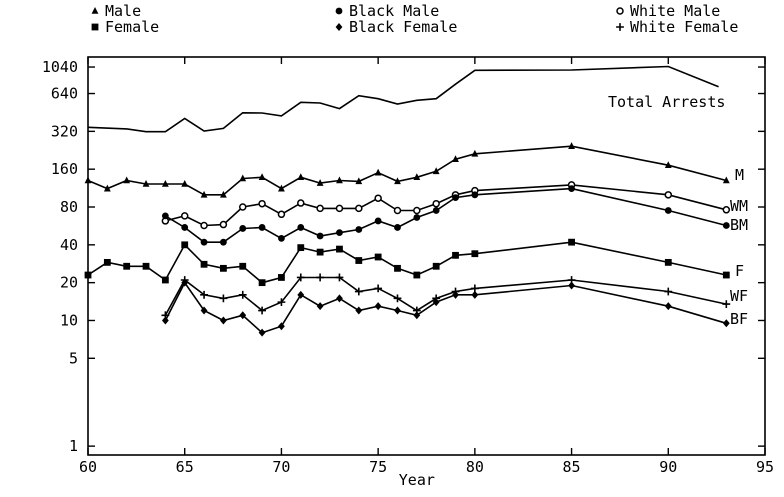 The height and width of the screenshot is (497, 784). Describe the element at coordinates (668, 467) in the screenshot. I see `x-tick-label: 90` at that location.